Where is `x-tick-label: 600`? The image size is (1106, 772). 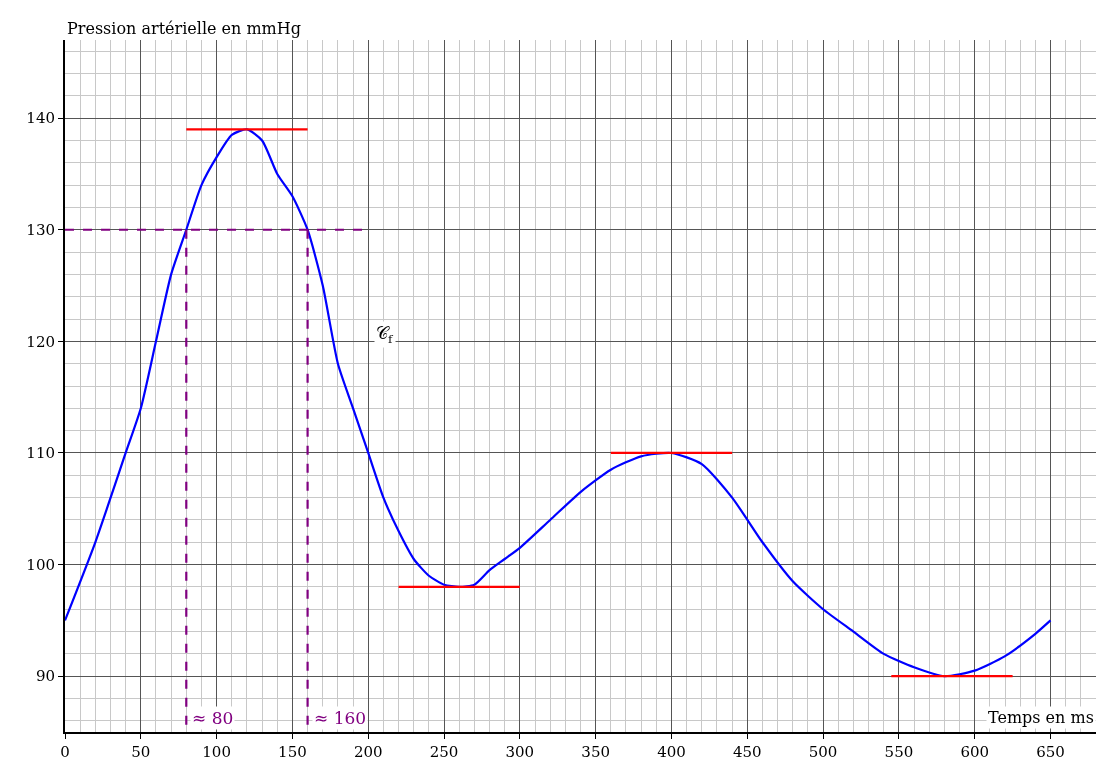 x-tick-label: 600 is located at coordinates (975, 752).